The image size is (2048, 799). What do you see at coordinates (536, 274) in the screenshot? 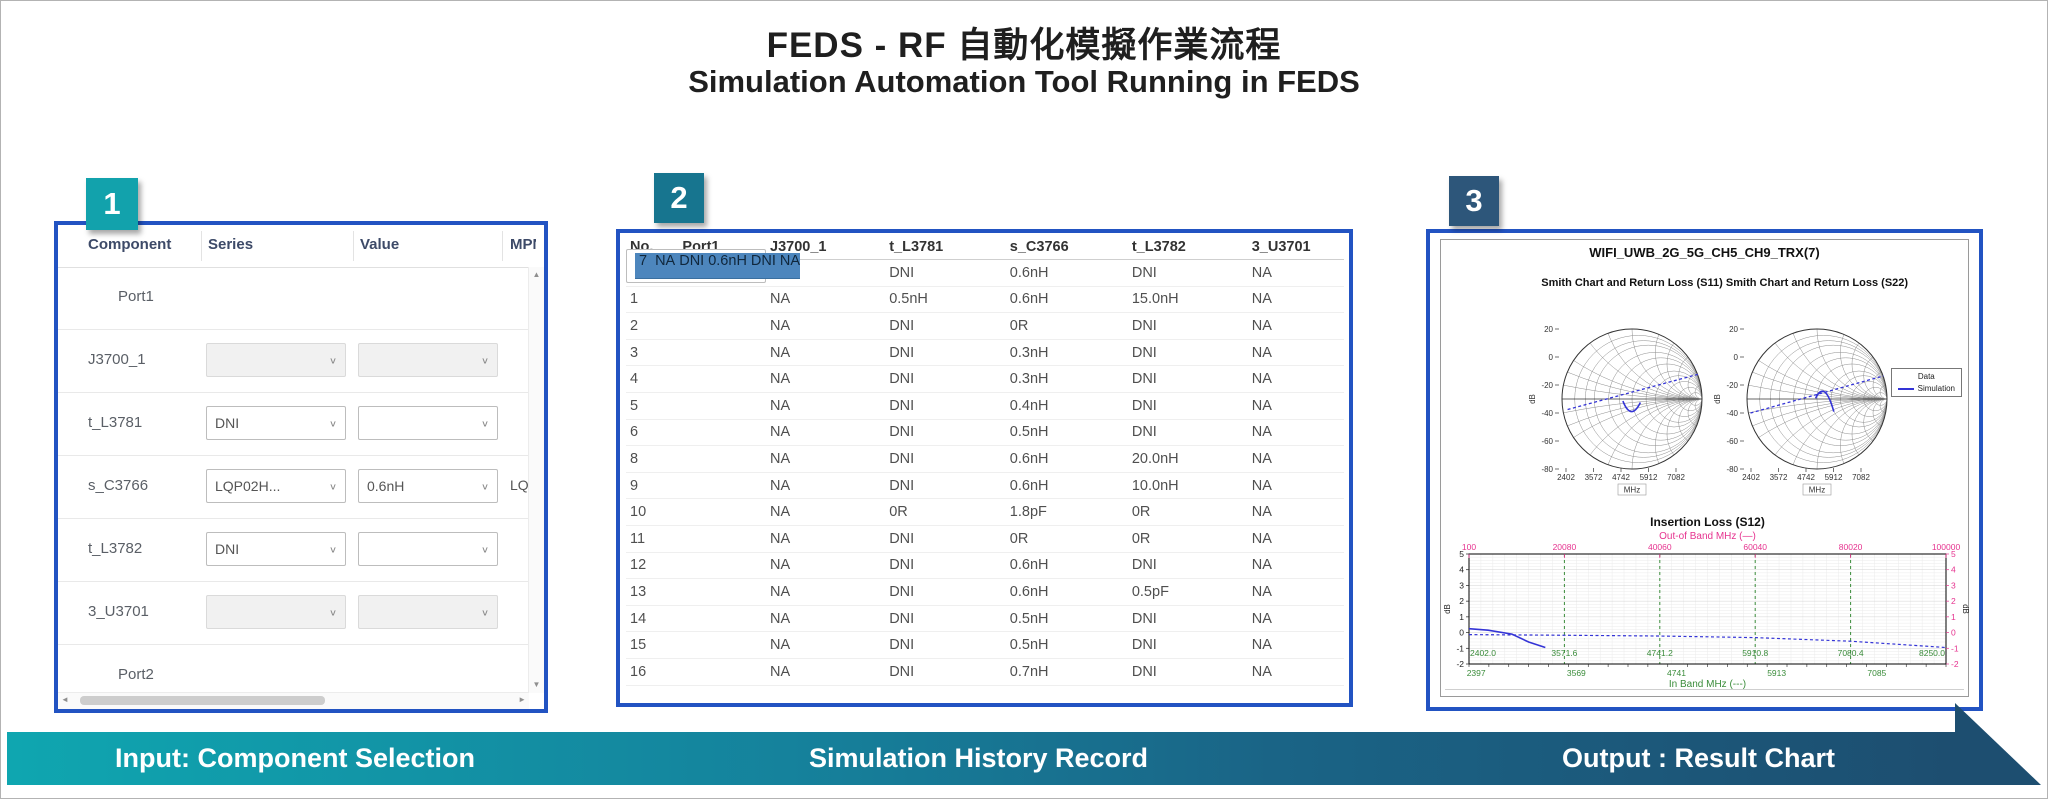
I see `scroll-up-icon: ▲` at bounding box center [536, 274].